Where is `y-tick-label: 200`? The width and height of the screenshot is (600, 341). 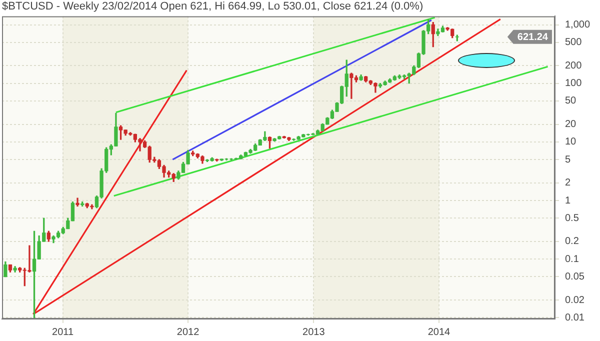
y-tick-label: 200 is located at coordinates (573, 66).